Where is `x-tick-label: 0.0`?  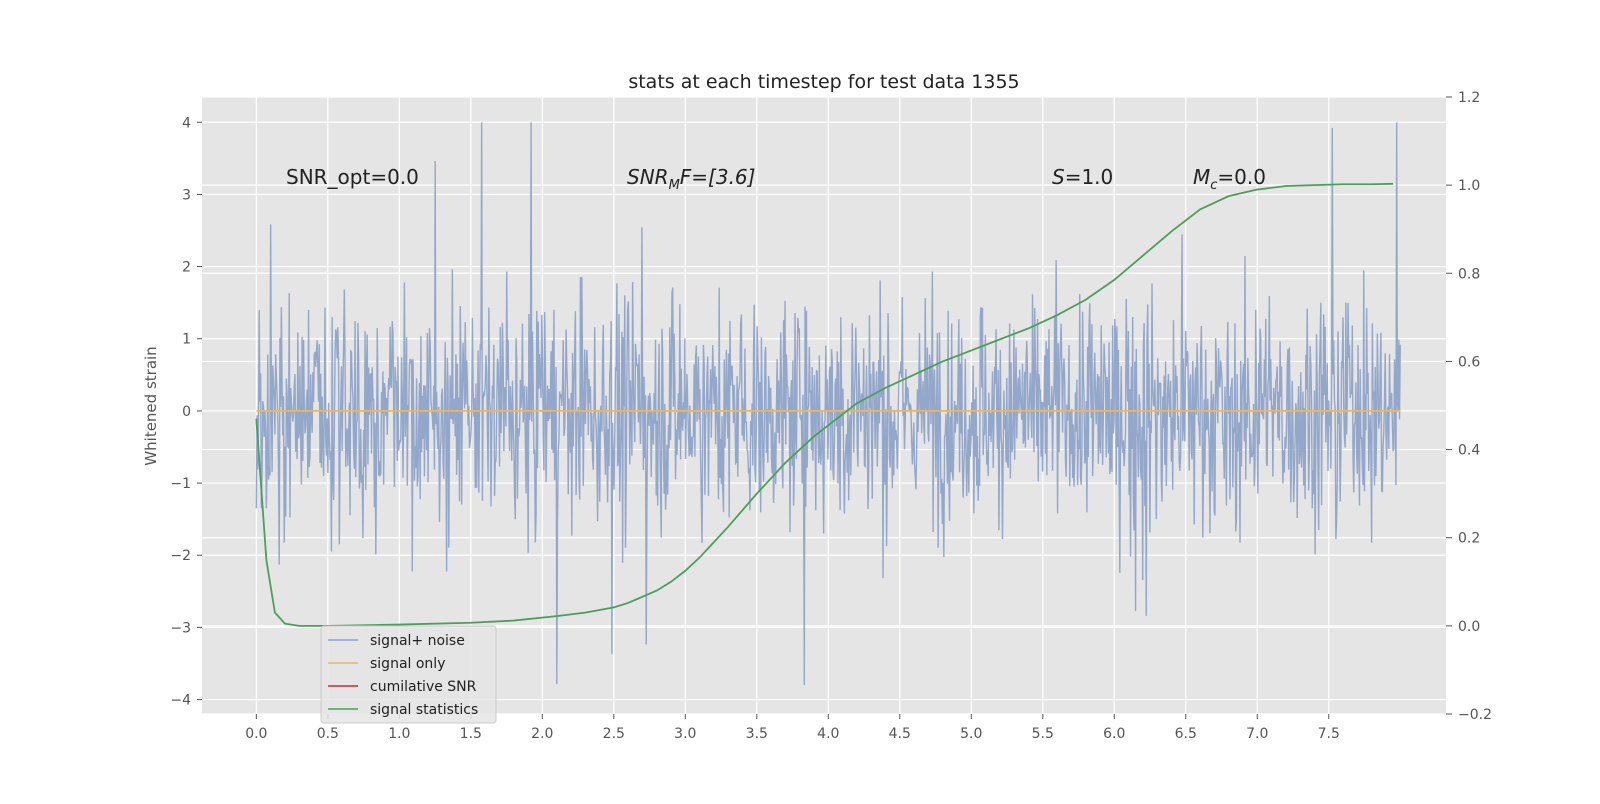
x-tick-label: 0.0 is located at coordinates (256, 734).